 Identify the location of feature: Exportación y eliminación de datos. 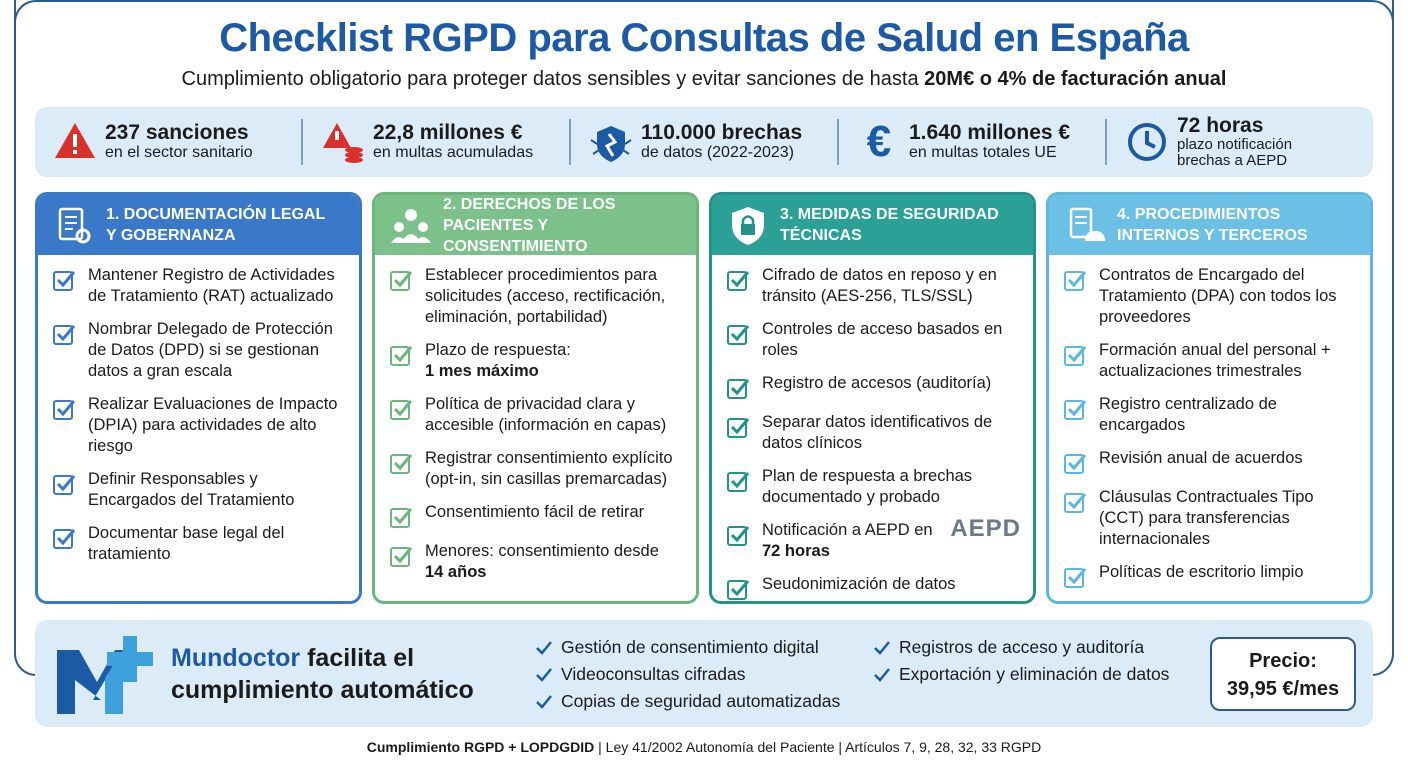
(1033, 674).